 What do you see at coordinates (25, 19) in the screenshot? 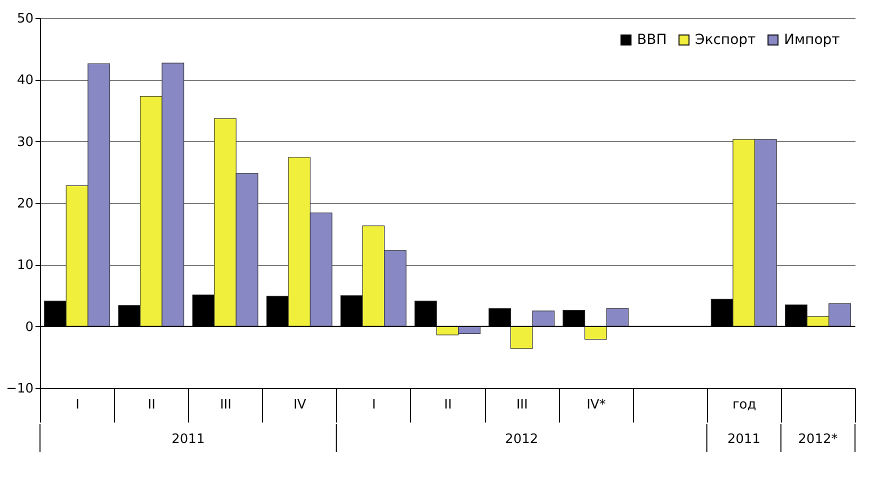
I see `y-tick-label: 50` at bounding box center [25, 19].